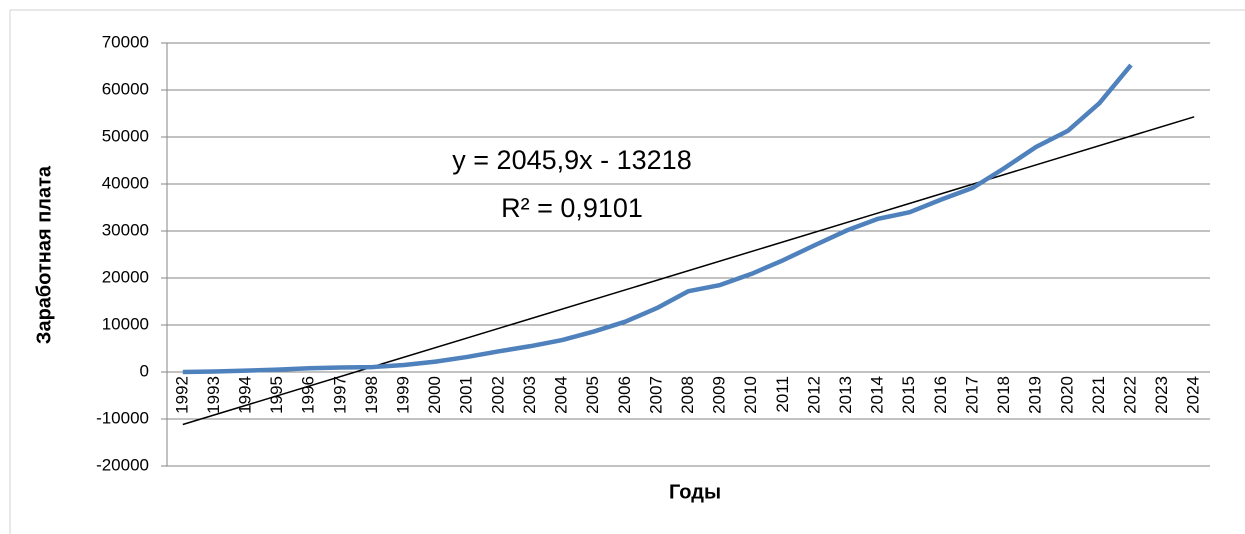 This screenshot has height=534, width=1245. What do you see at coordinates (908, 395) in the screenshot?
I see `x-tick-label: 2015` at bounding box center [908, 395].